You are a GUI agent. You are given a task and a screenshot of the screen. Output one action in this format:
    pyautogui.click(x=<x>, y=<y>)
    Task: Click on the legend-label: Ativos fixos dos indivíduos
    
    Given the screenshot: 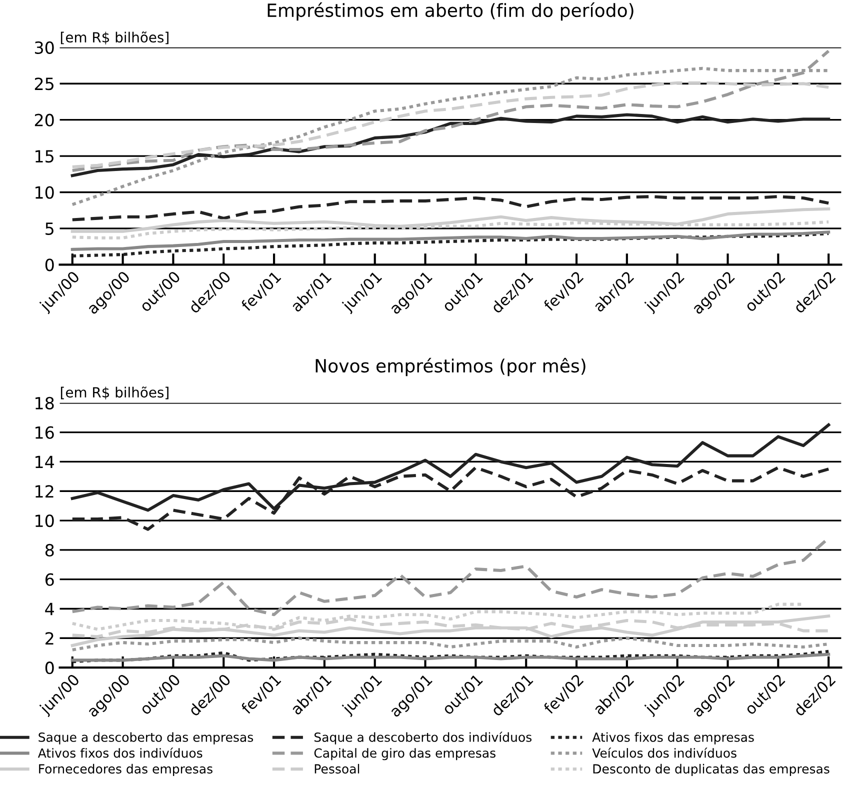 What is the action you would take?
    pyautogui.click(x=120, y=753)
    